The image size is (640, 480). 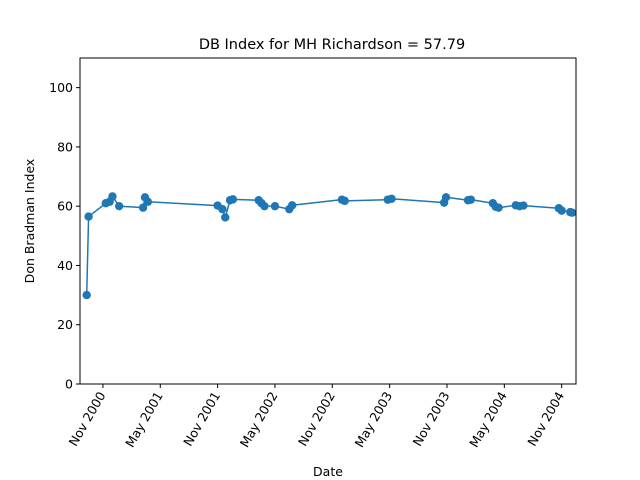 What do you see at coordinates (332, 45) in the screenshot?
I see `chart-title: DB Index for MH Richardson = 57.79` at bounding box center [332, 45].